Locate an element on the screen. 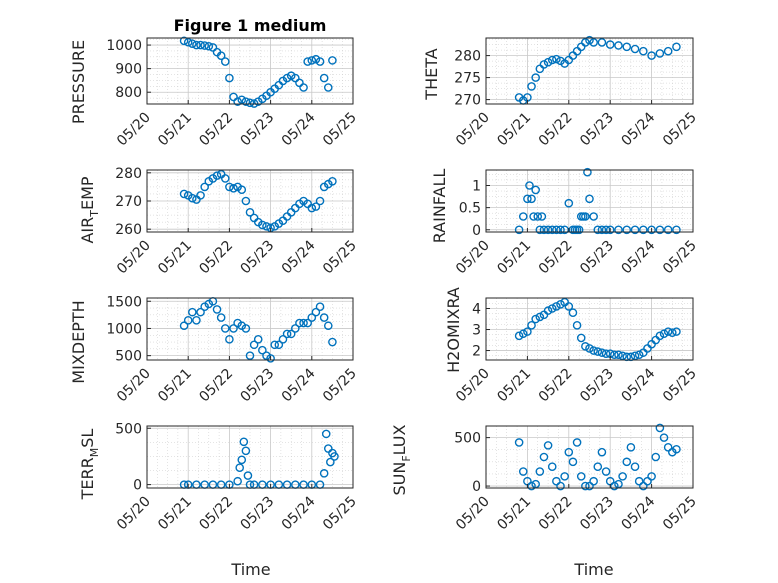  pressure-xtick-label: 05/20 is located at coordinates (134, 130).